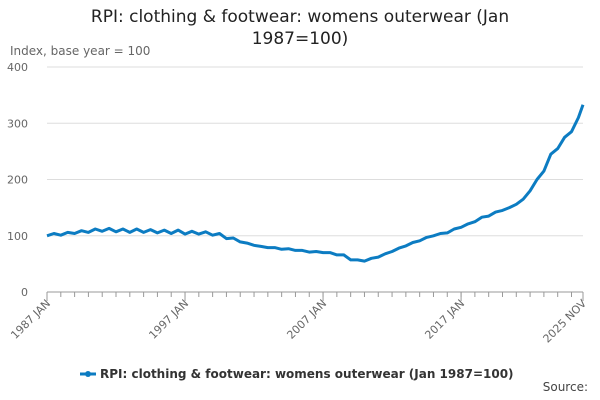 The image size is (600, 400). What do you see at coordinates (444, 319) in the screenshot?
I see `x-tick-label: 2017 JAN` at bounding box center [444, 319].